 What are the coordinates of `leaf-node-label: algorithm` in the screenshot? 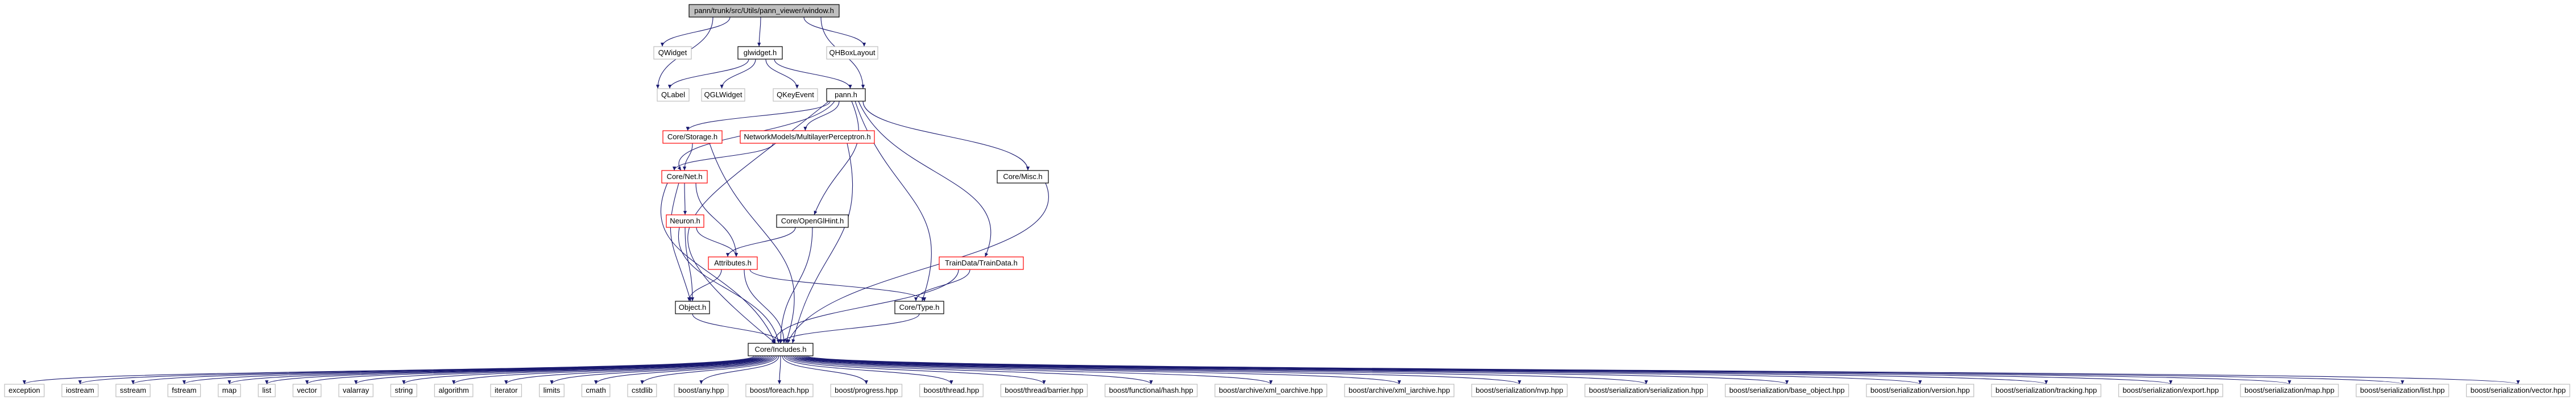 It's located at (453, 390).